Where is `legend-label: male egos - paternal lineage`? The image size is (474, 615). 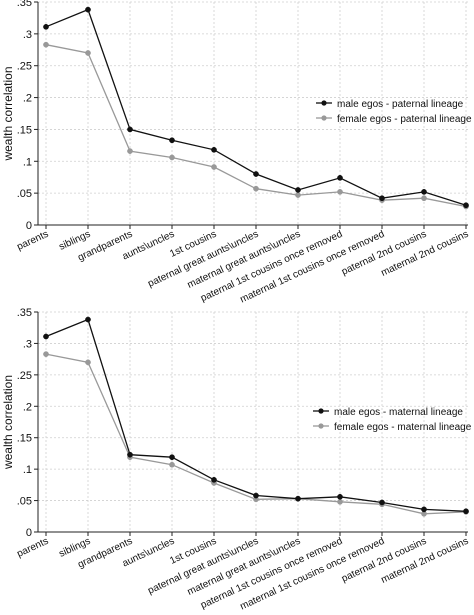
legend-label: male egos - paternal lineage is located at coordinates (400, 104).